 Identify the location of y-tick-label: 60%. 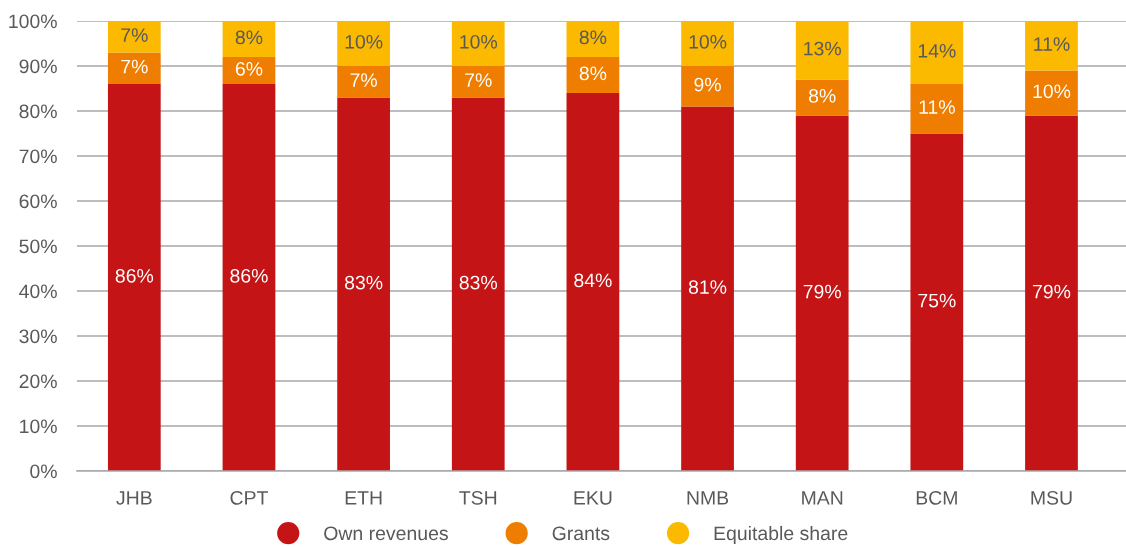
(38, 201).